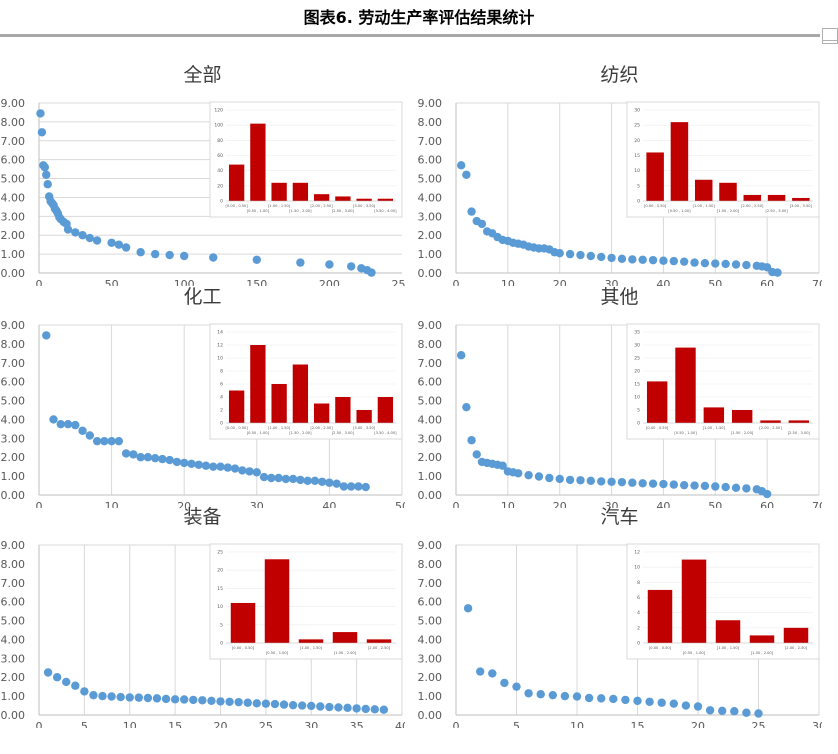  I want to click on x-tick-label: 50, so click(400, 504).